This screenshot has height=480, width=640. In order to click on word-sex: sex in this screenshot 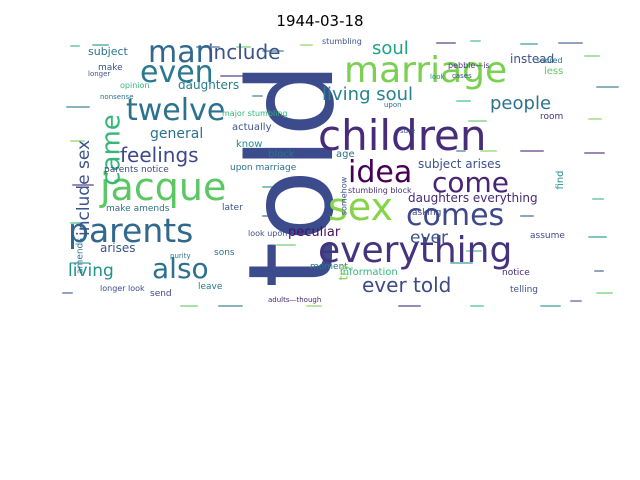, I will do `click(360, 207)`.